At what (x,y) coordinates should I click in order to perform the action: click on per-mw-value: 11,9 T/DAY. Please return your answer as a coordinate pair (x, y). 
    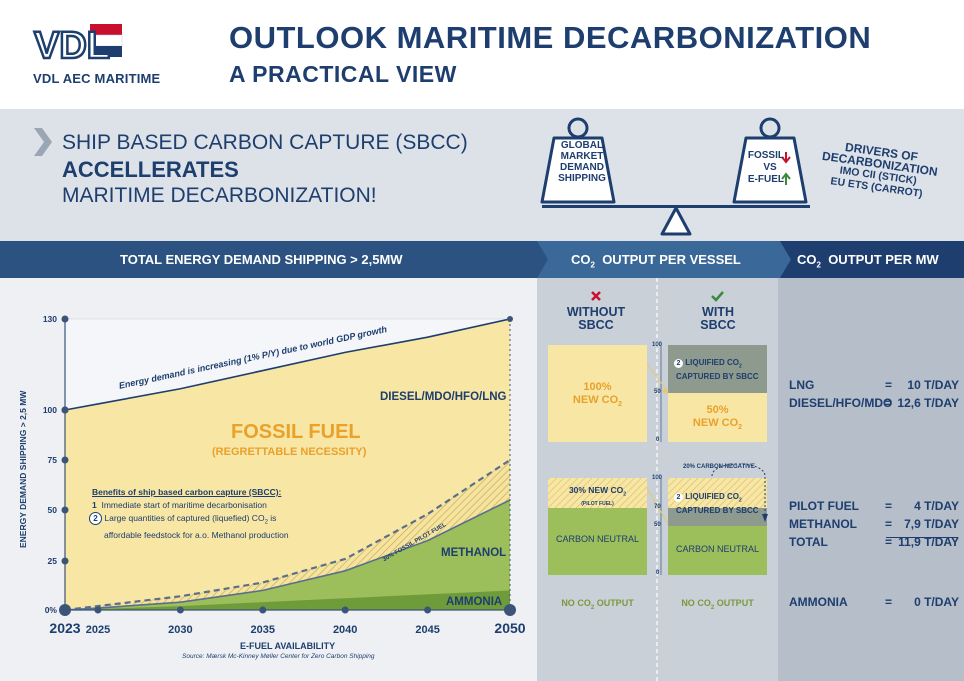
    Looking at the image, I should click on (928, 542).